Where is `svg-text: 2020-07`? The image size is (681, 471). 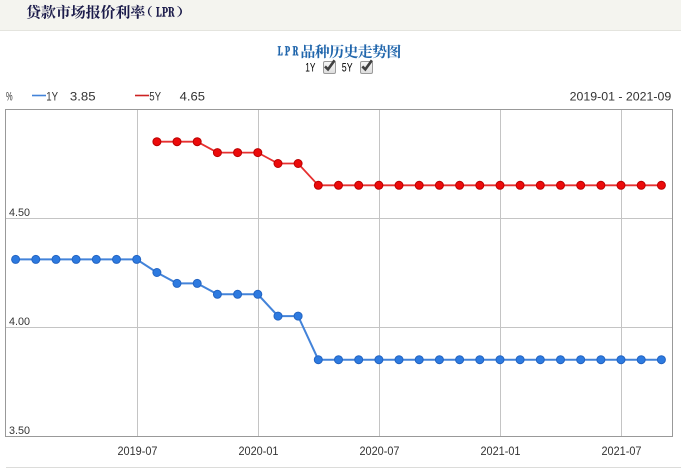 svg-text: 2020-07 is located at coordinates (380, 452).